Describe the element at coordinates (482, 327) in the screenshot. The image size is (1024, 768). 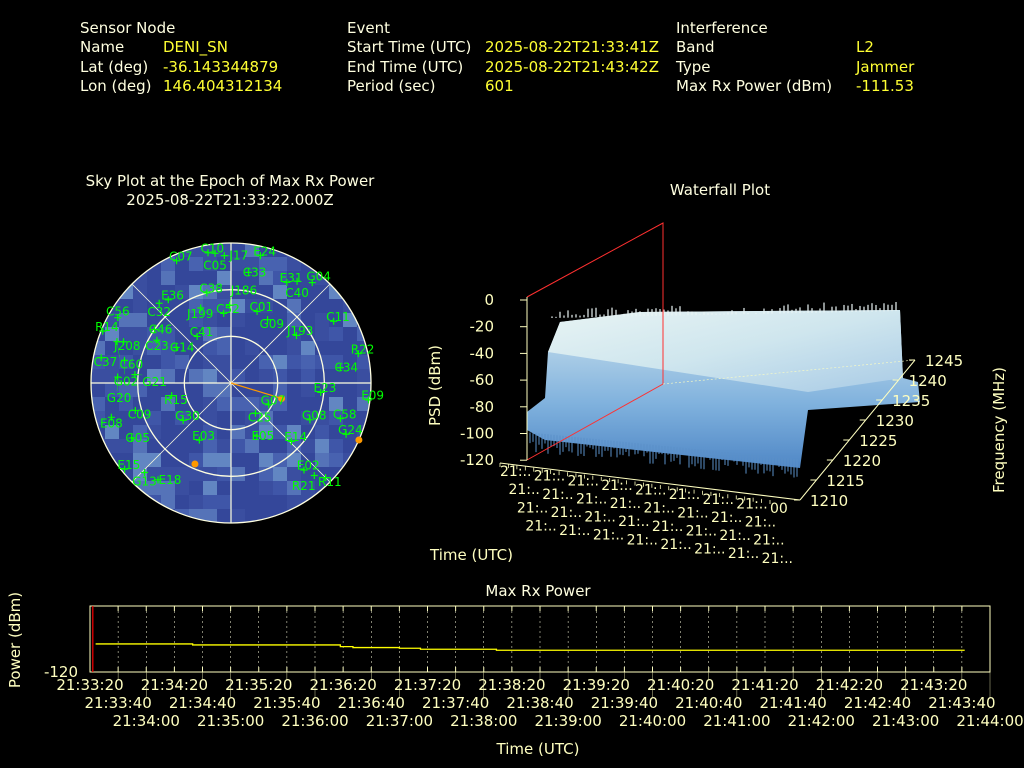
I see `z-tick-label: -20` at that location.